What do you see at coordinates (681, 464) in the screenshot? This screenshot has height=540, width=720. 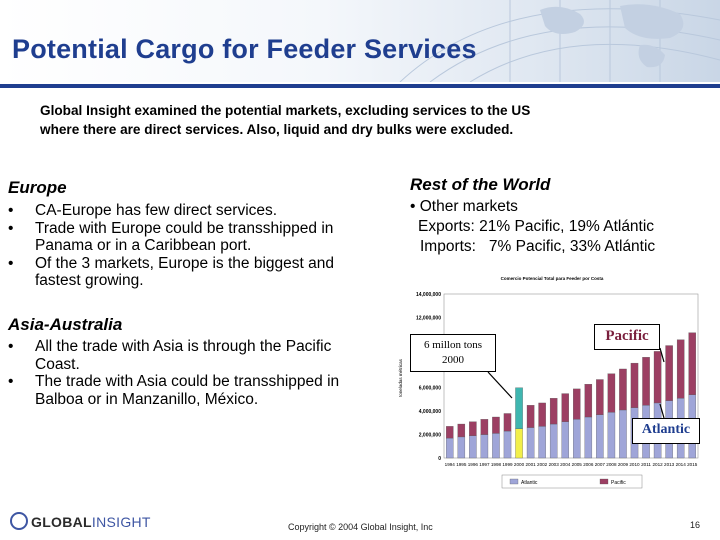 I see `x-tick-label: 2014` at bounding box center [681, 464].